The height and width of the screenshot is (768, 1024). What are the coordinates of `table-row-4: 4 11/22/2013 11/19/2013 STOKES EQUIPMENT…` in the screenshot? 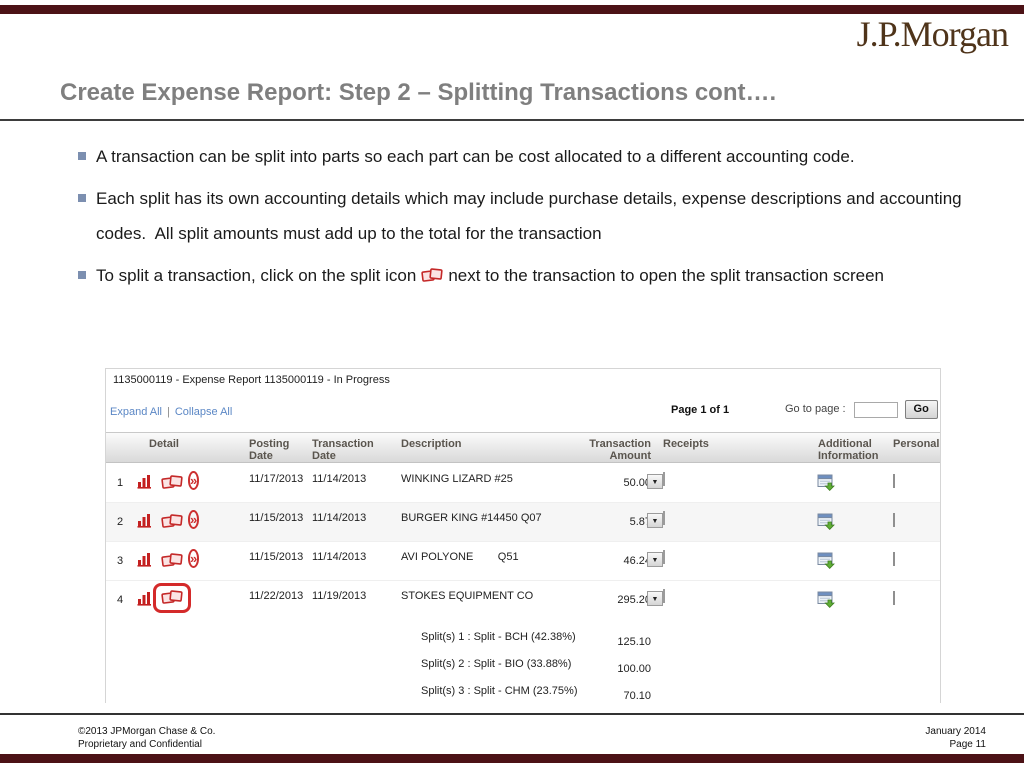 It's located at (523, 600).